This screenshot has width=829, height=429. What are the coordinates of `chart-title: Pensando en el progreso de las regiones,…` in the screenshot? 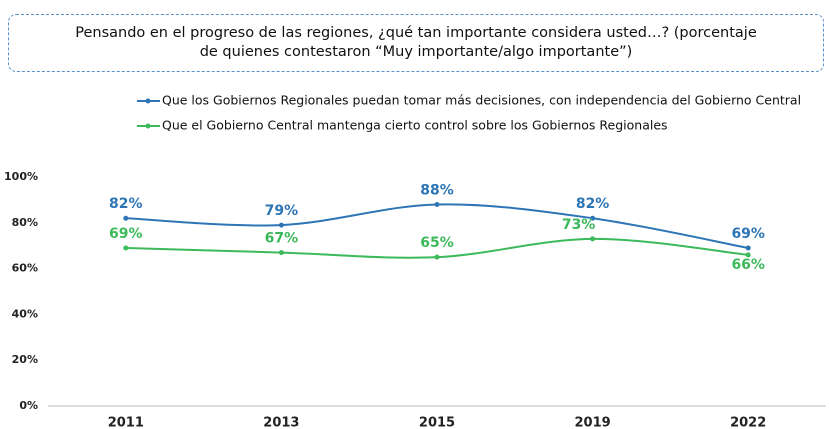 It's located at (416, 43).